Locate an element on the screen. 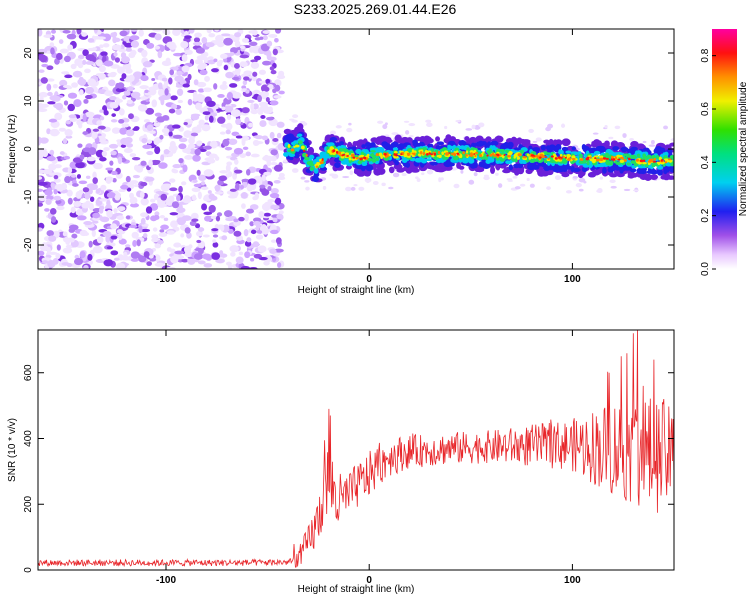  x-tick-label: -100 is located at coordinates (166, 279).